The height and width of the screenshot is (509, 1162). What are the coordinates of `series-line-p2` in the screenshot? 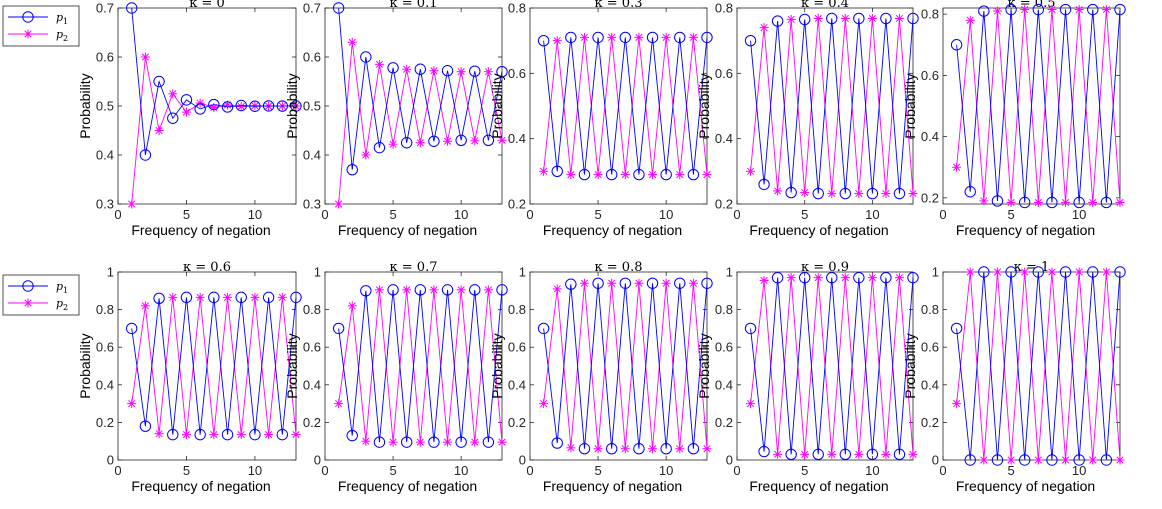 It's located at (420, 366).